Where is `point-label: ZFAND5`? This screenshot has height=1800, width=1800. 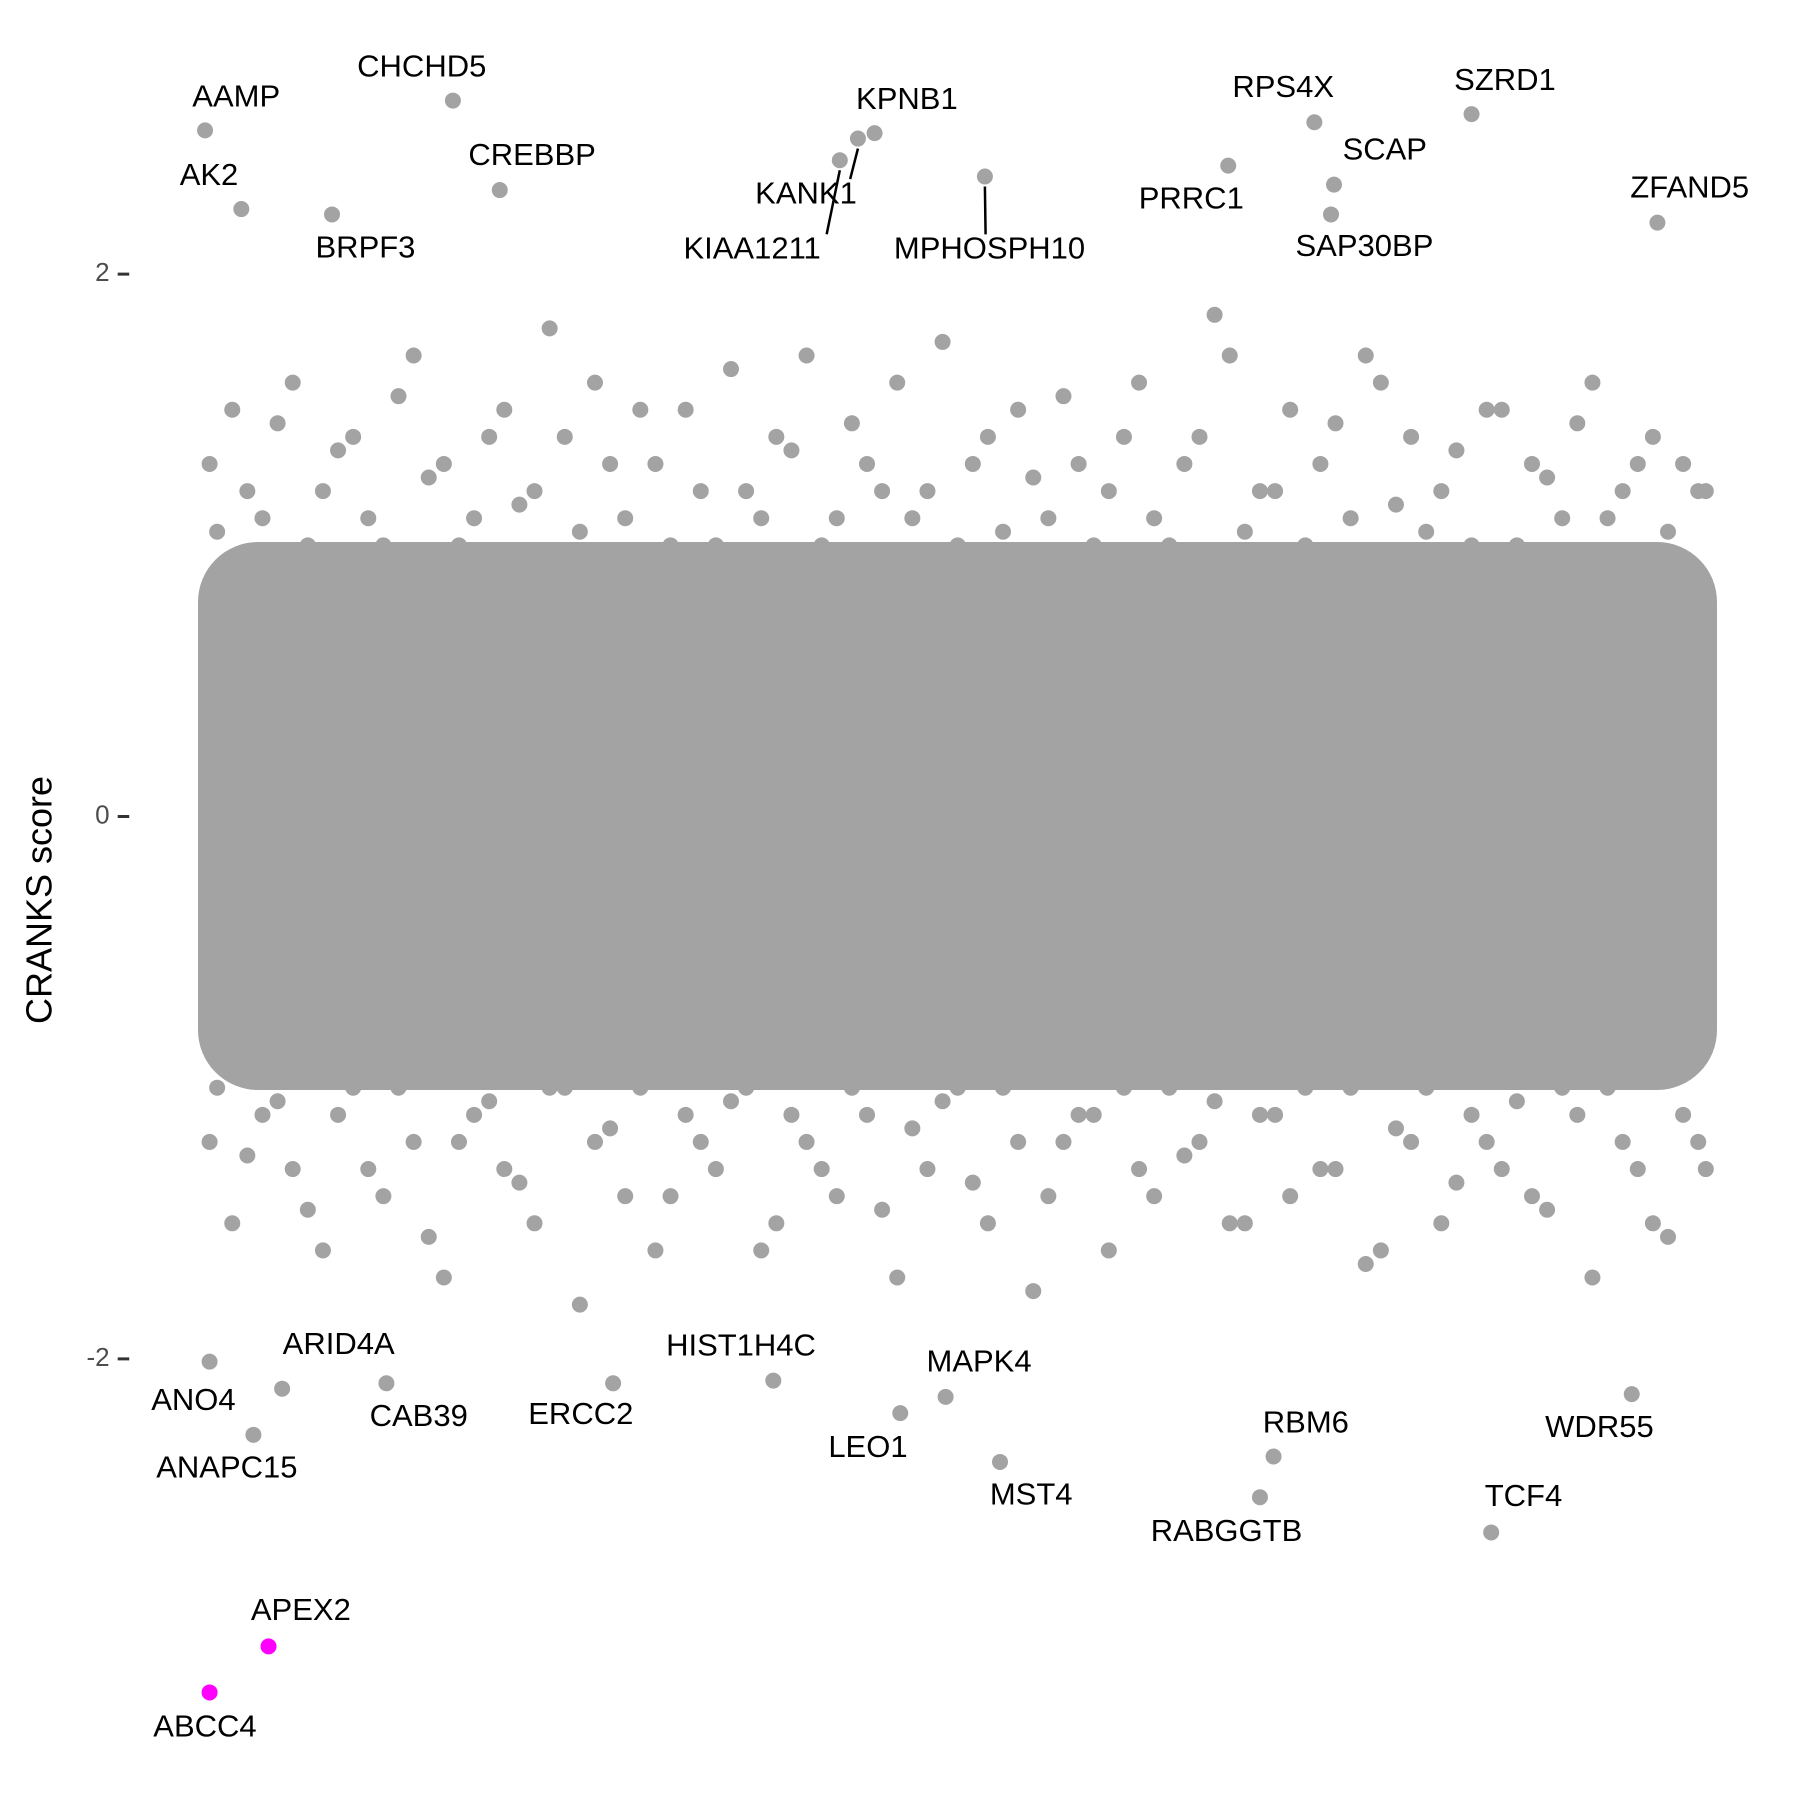 point-label: ZFAND5 is located at coordinates (1689, 186).